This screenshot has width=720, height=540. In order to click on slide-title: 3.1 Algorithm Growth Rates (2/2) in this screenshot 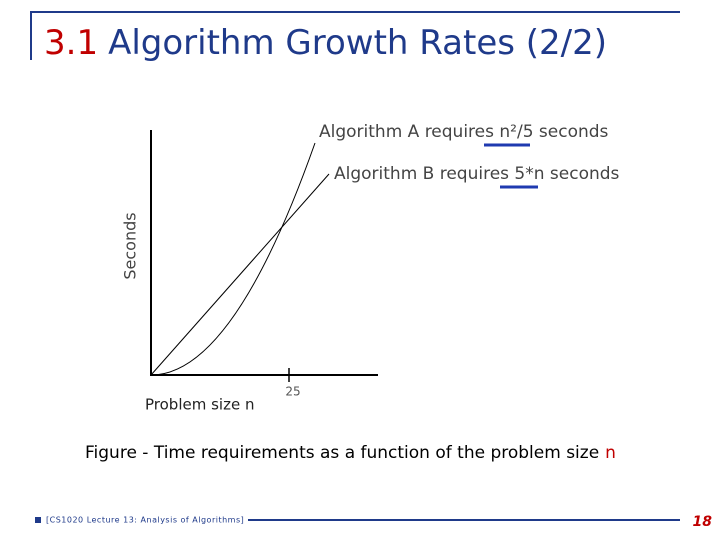, I will do `click(325, 43)`.